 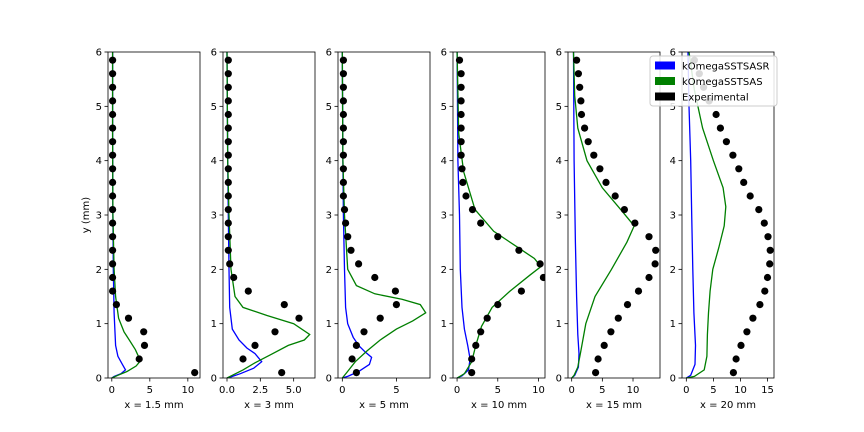 I want to click on x-tick-label: 10, so click(x=187, y=390).